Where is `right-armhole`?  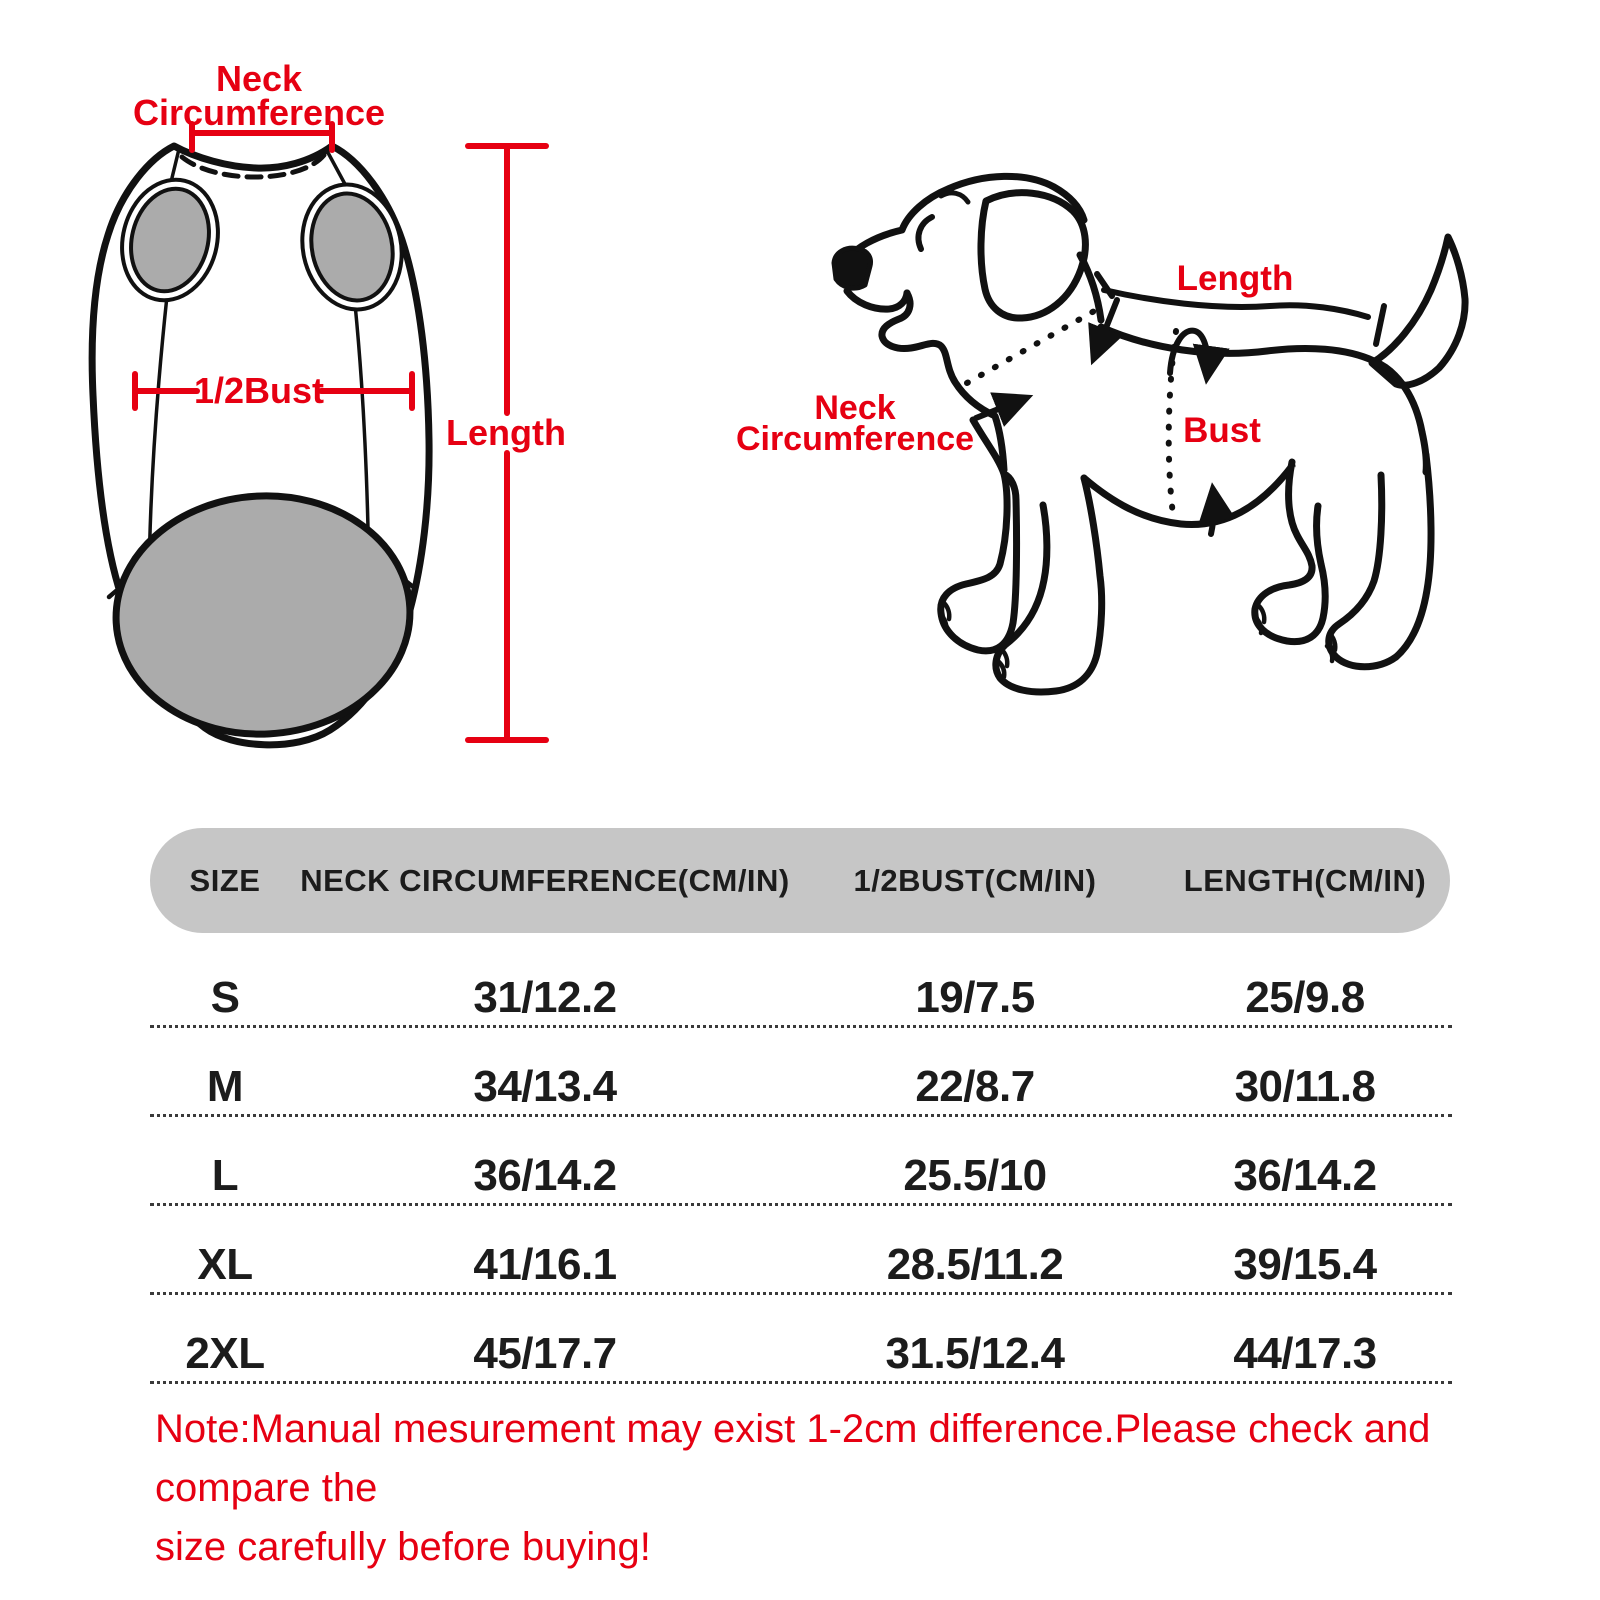 right-armhole is located at coordinates (352, 247).